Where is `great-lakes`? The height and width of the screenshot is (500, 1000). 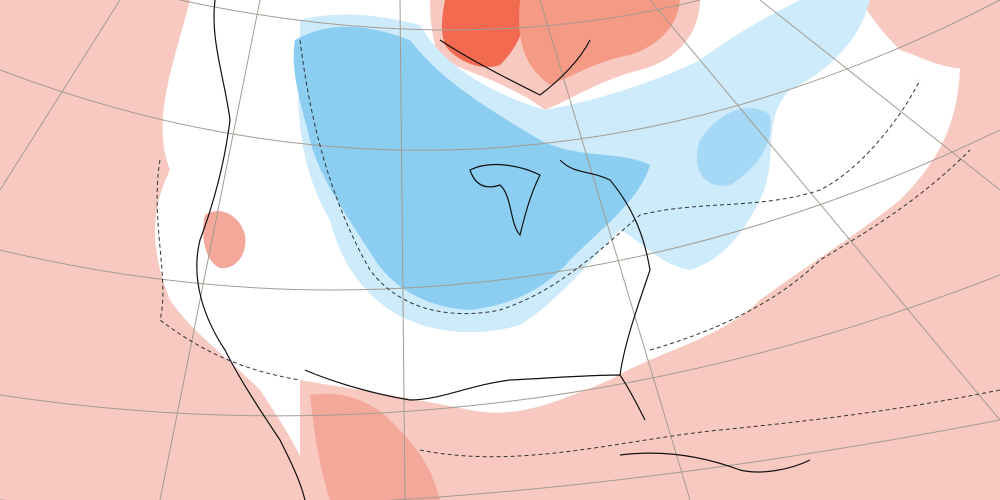 great-lakes is located at coordinates (505, 200).